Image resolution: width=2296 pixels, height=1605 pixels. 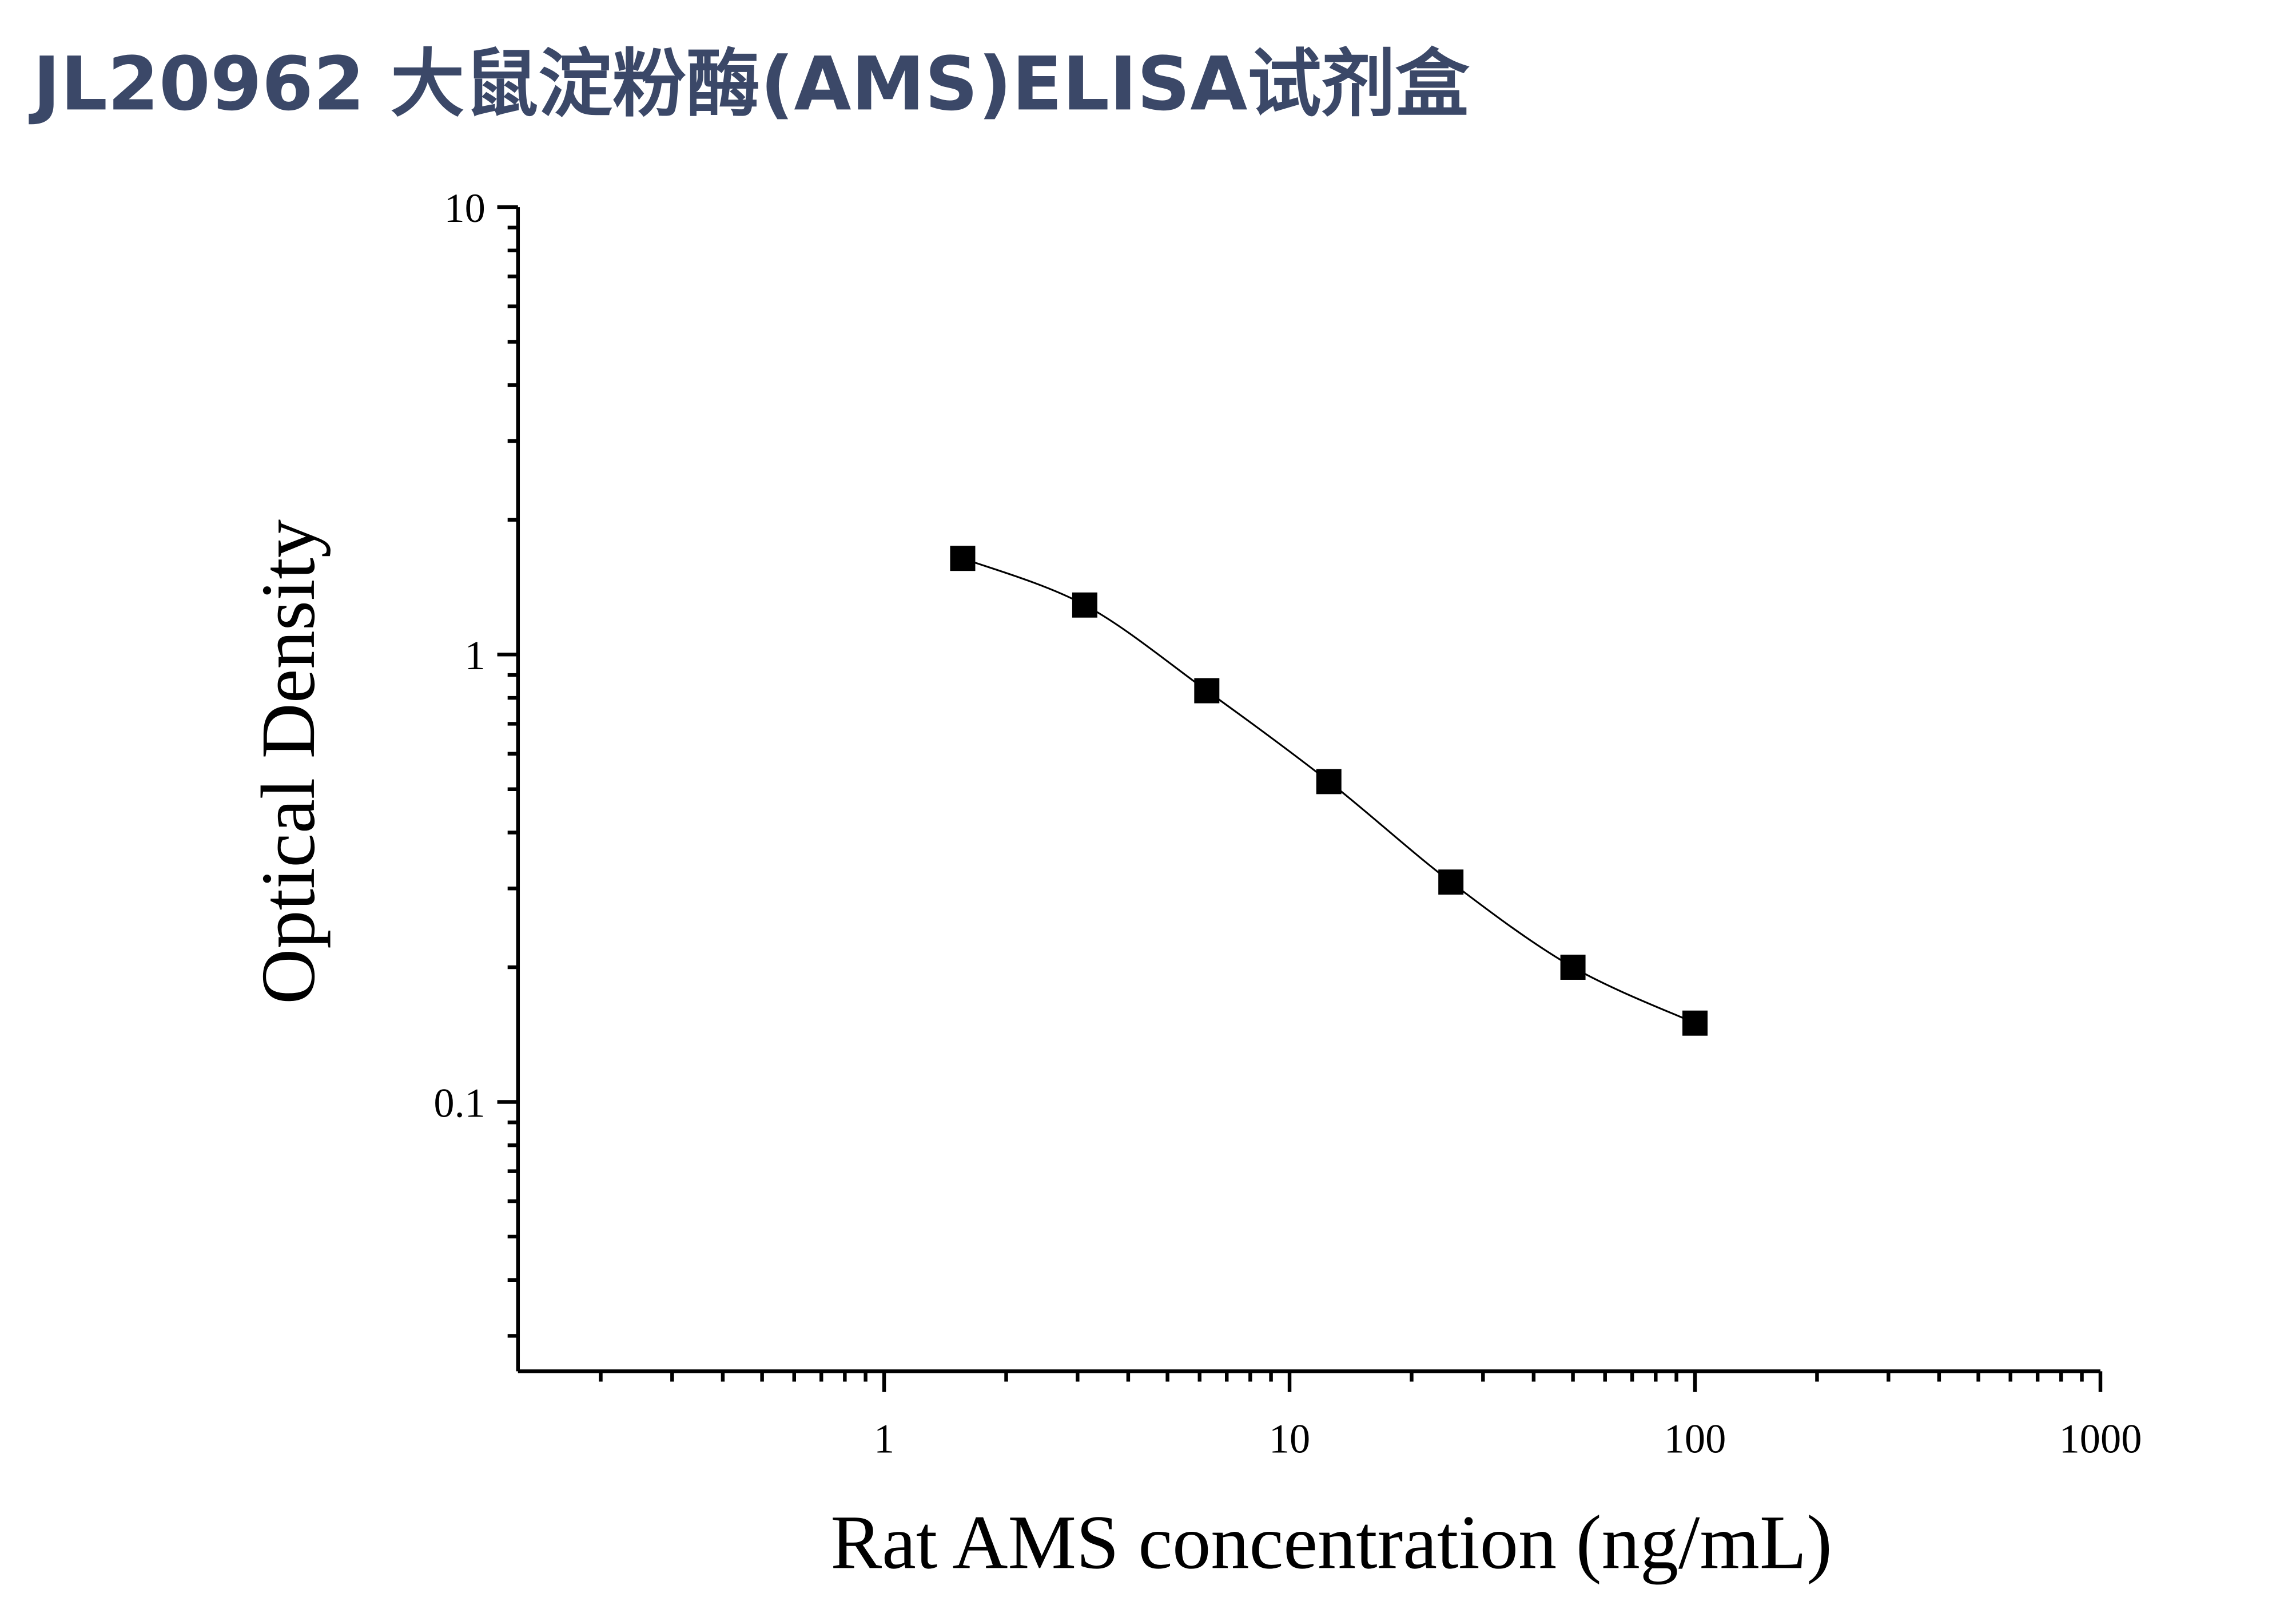 I want to click on x-tick-label: 100, so click(x=1695, y=1439).